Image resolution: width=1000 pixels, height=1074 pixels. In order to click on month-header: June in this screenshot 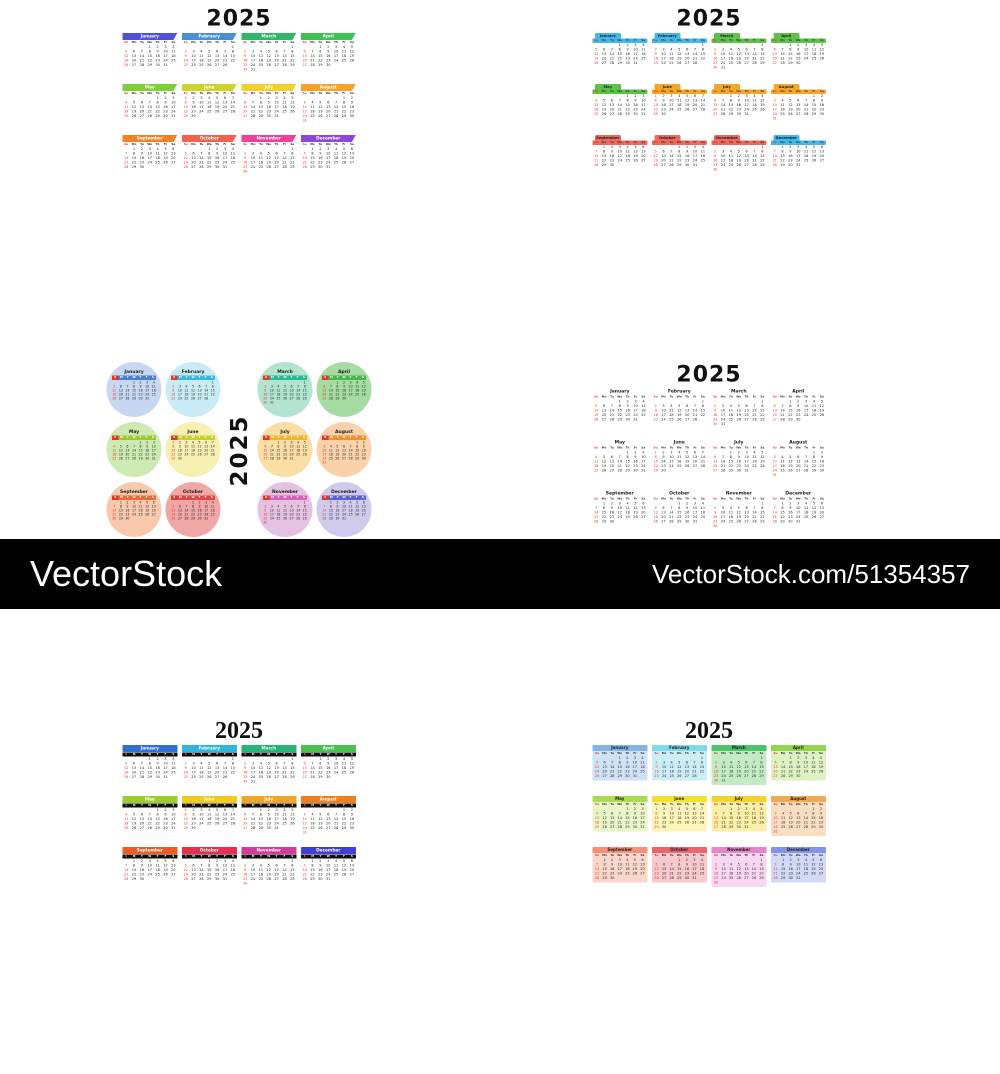, I will do `click(209, 799)`.